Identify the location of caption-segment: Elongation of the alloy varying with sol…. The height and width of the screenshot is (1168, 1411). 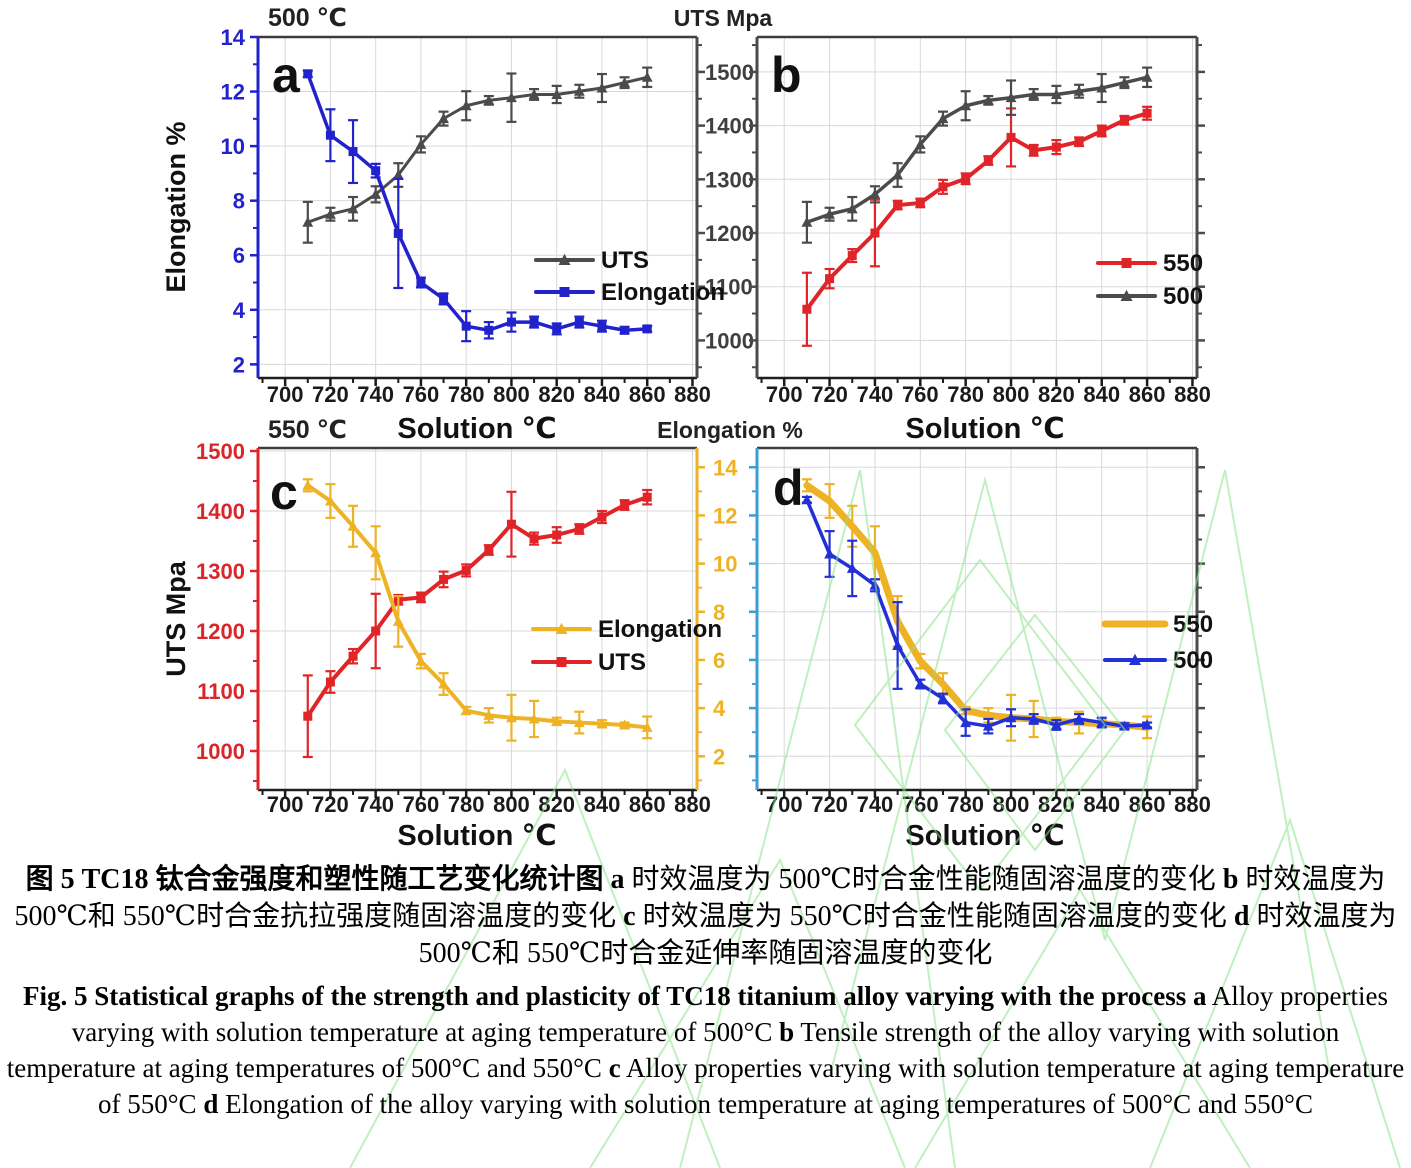
(765, 1103).